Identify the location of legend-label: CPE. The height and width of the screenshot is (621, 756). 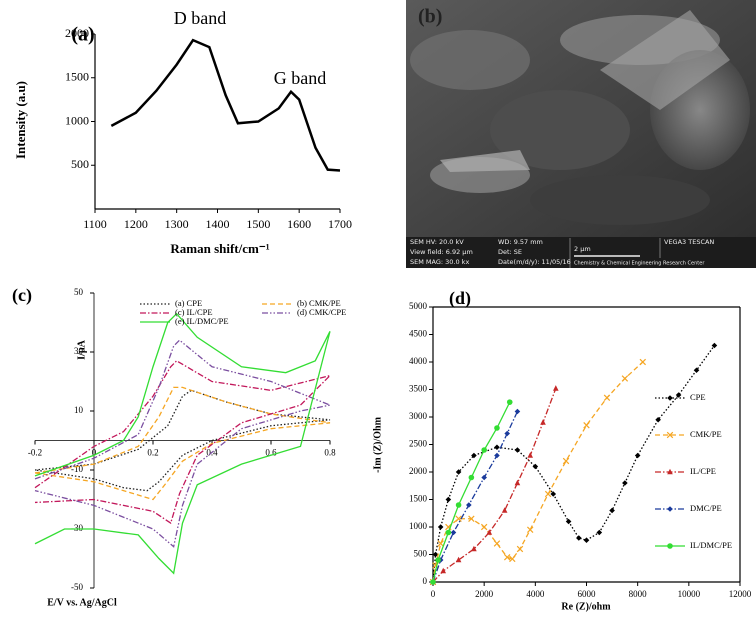
(698, 397).